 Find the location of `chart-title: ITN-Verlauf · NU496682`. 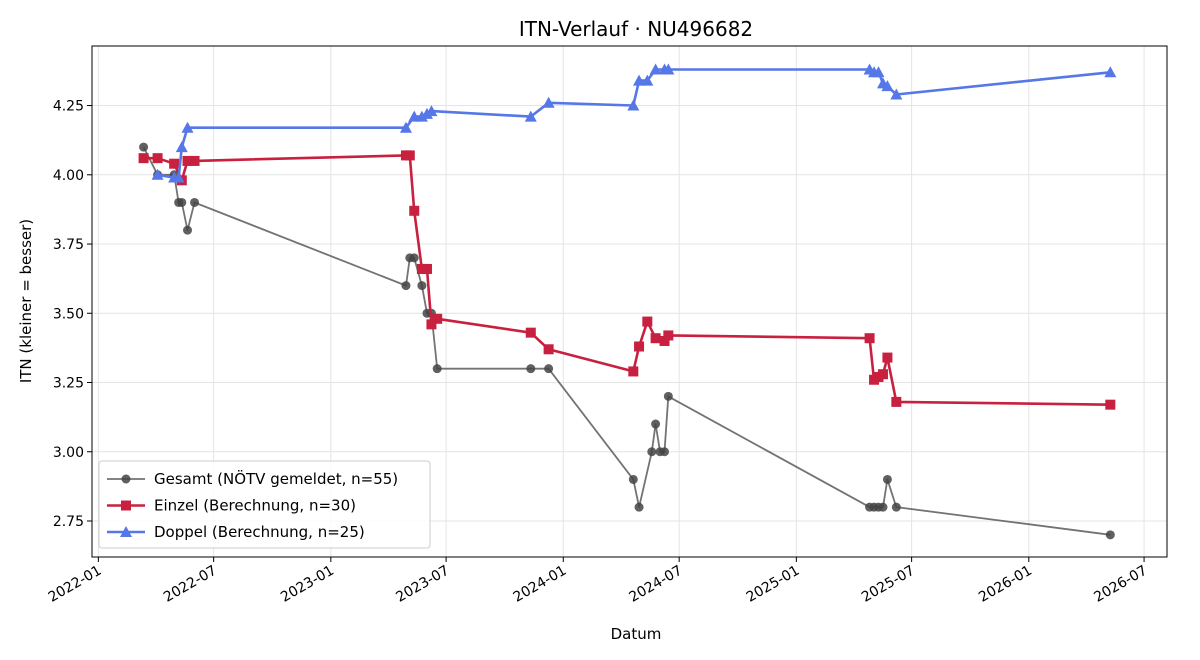

chart-title: ITN-Verlauf · NU496682 is located at coordinates (636, 29).